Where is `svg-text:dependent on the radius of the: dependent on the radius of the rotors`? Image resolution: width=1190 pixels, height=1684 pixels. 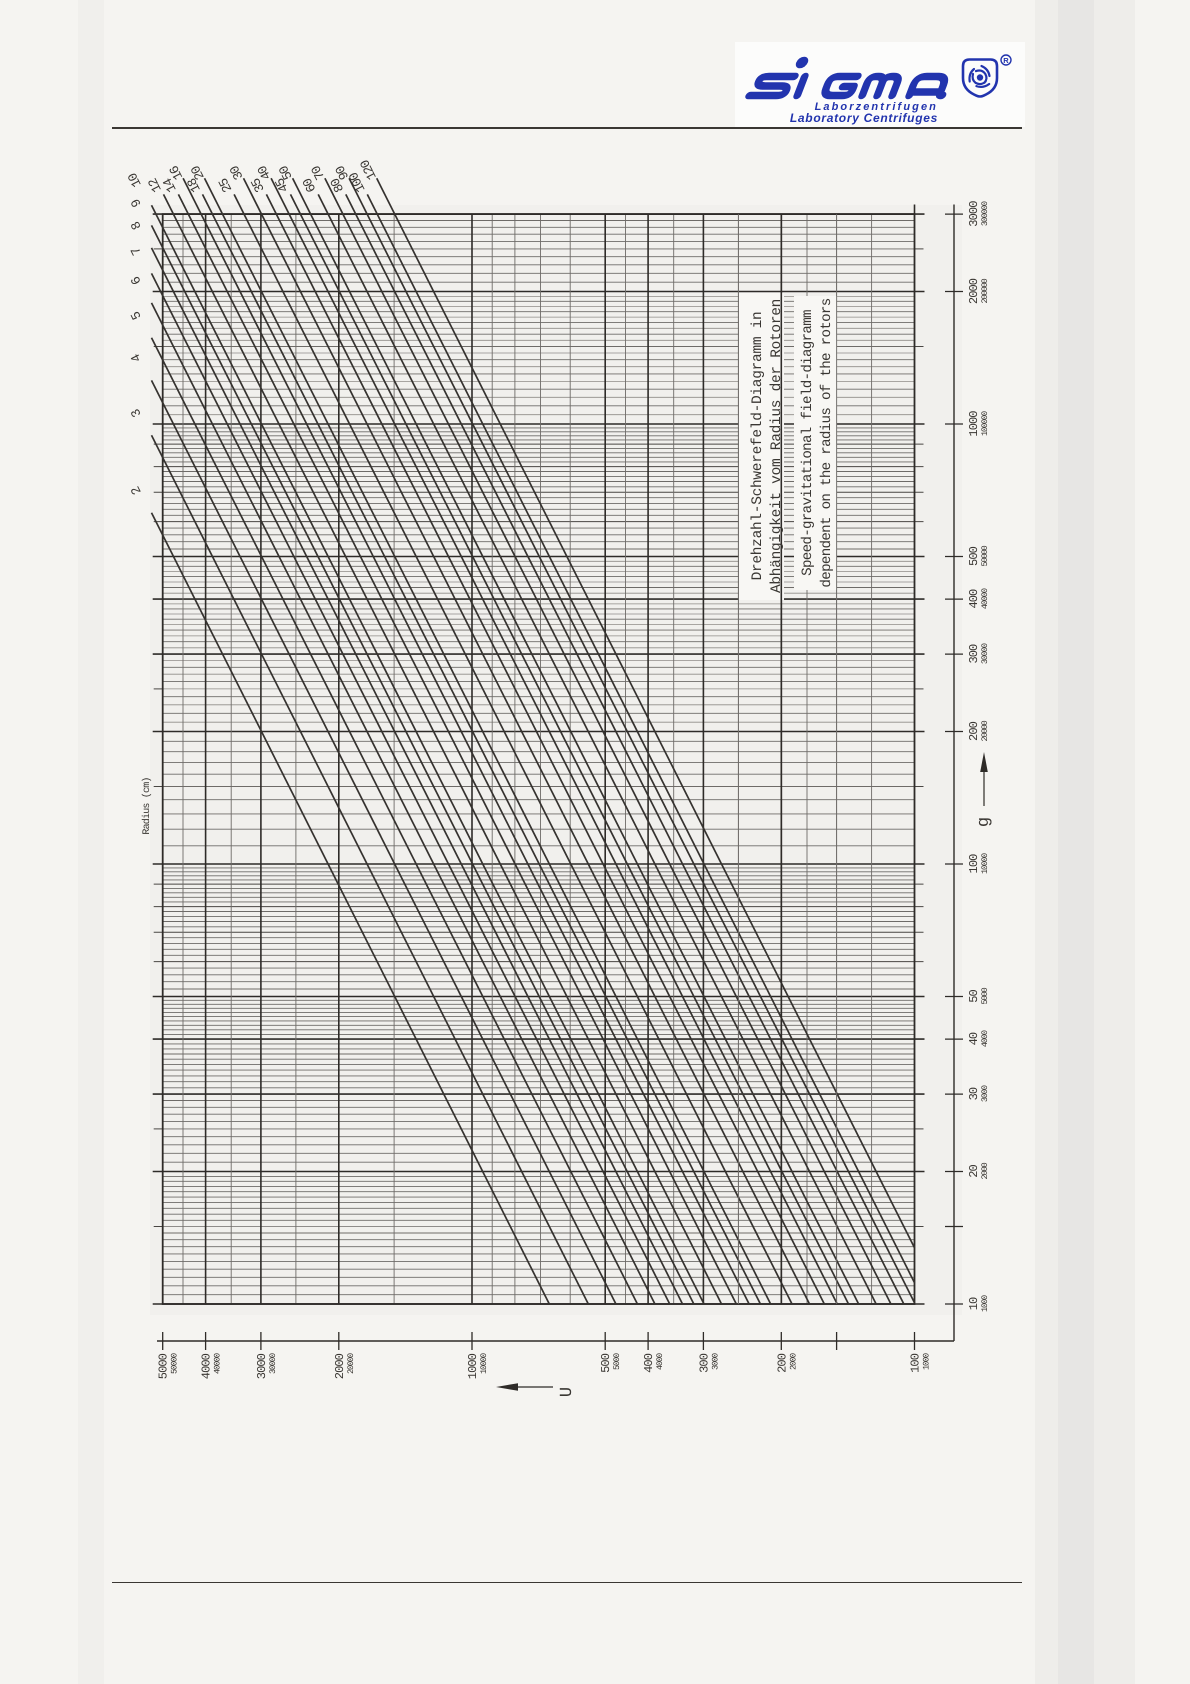 svg-text:dependent on the radius of the: dependent on the radius of the rotors is located at coordinates (827, 442).